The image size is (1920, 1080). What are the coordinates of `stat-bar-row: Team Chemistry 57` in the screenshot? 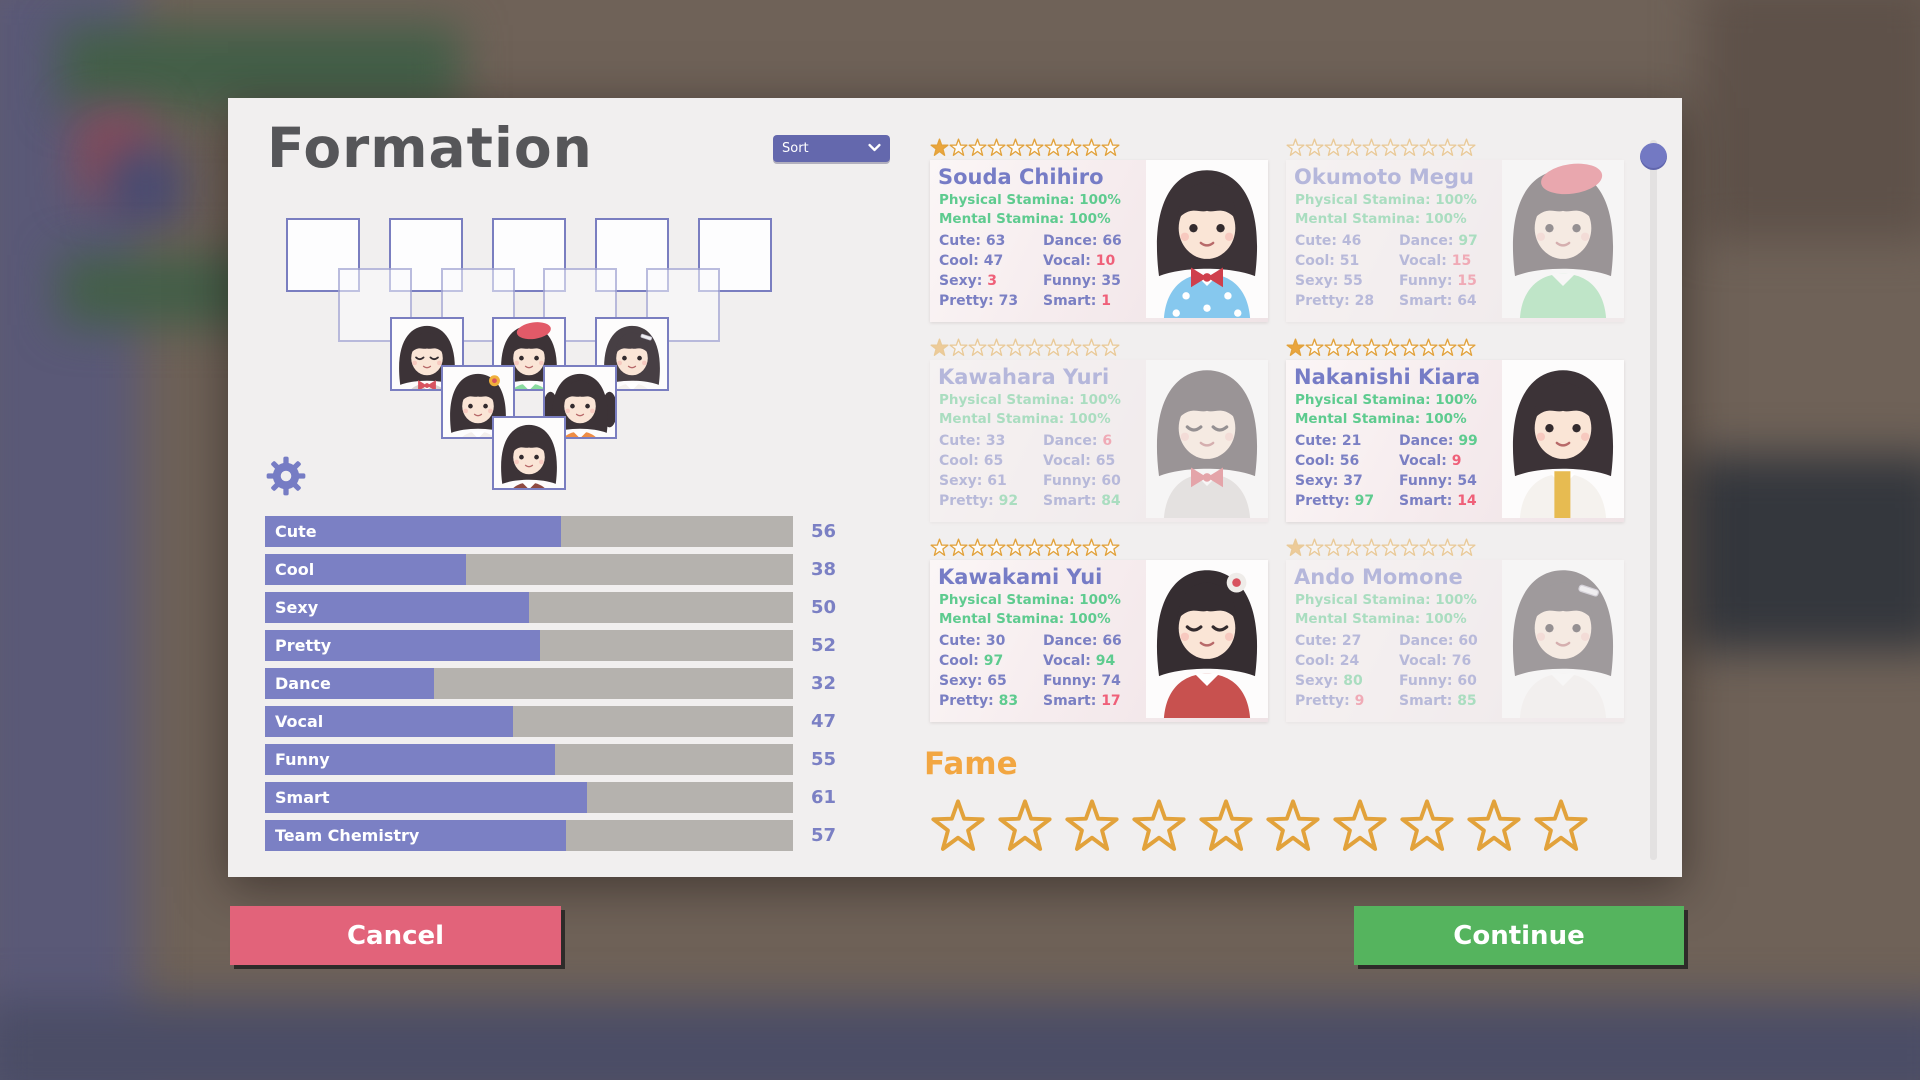 It's located at (550, 835).